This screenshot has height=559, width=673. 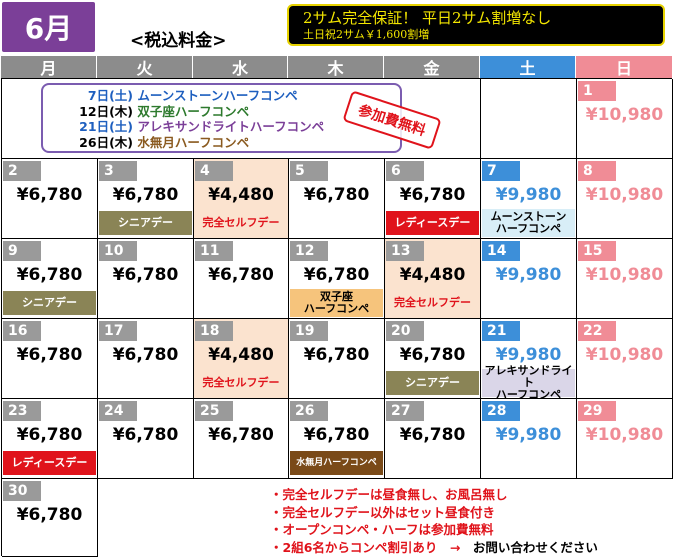 I want to click on day-number: 18, so click(x=214, y=331).